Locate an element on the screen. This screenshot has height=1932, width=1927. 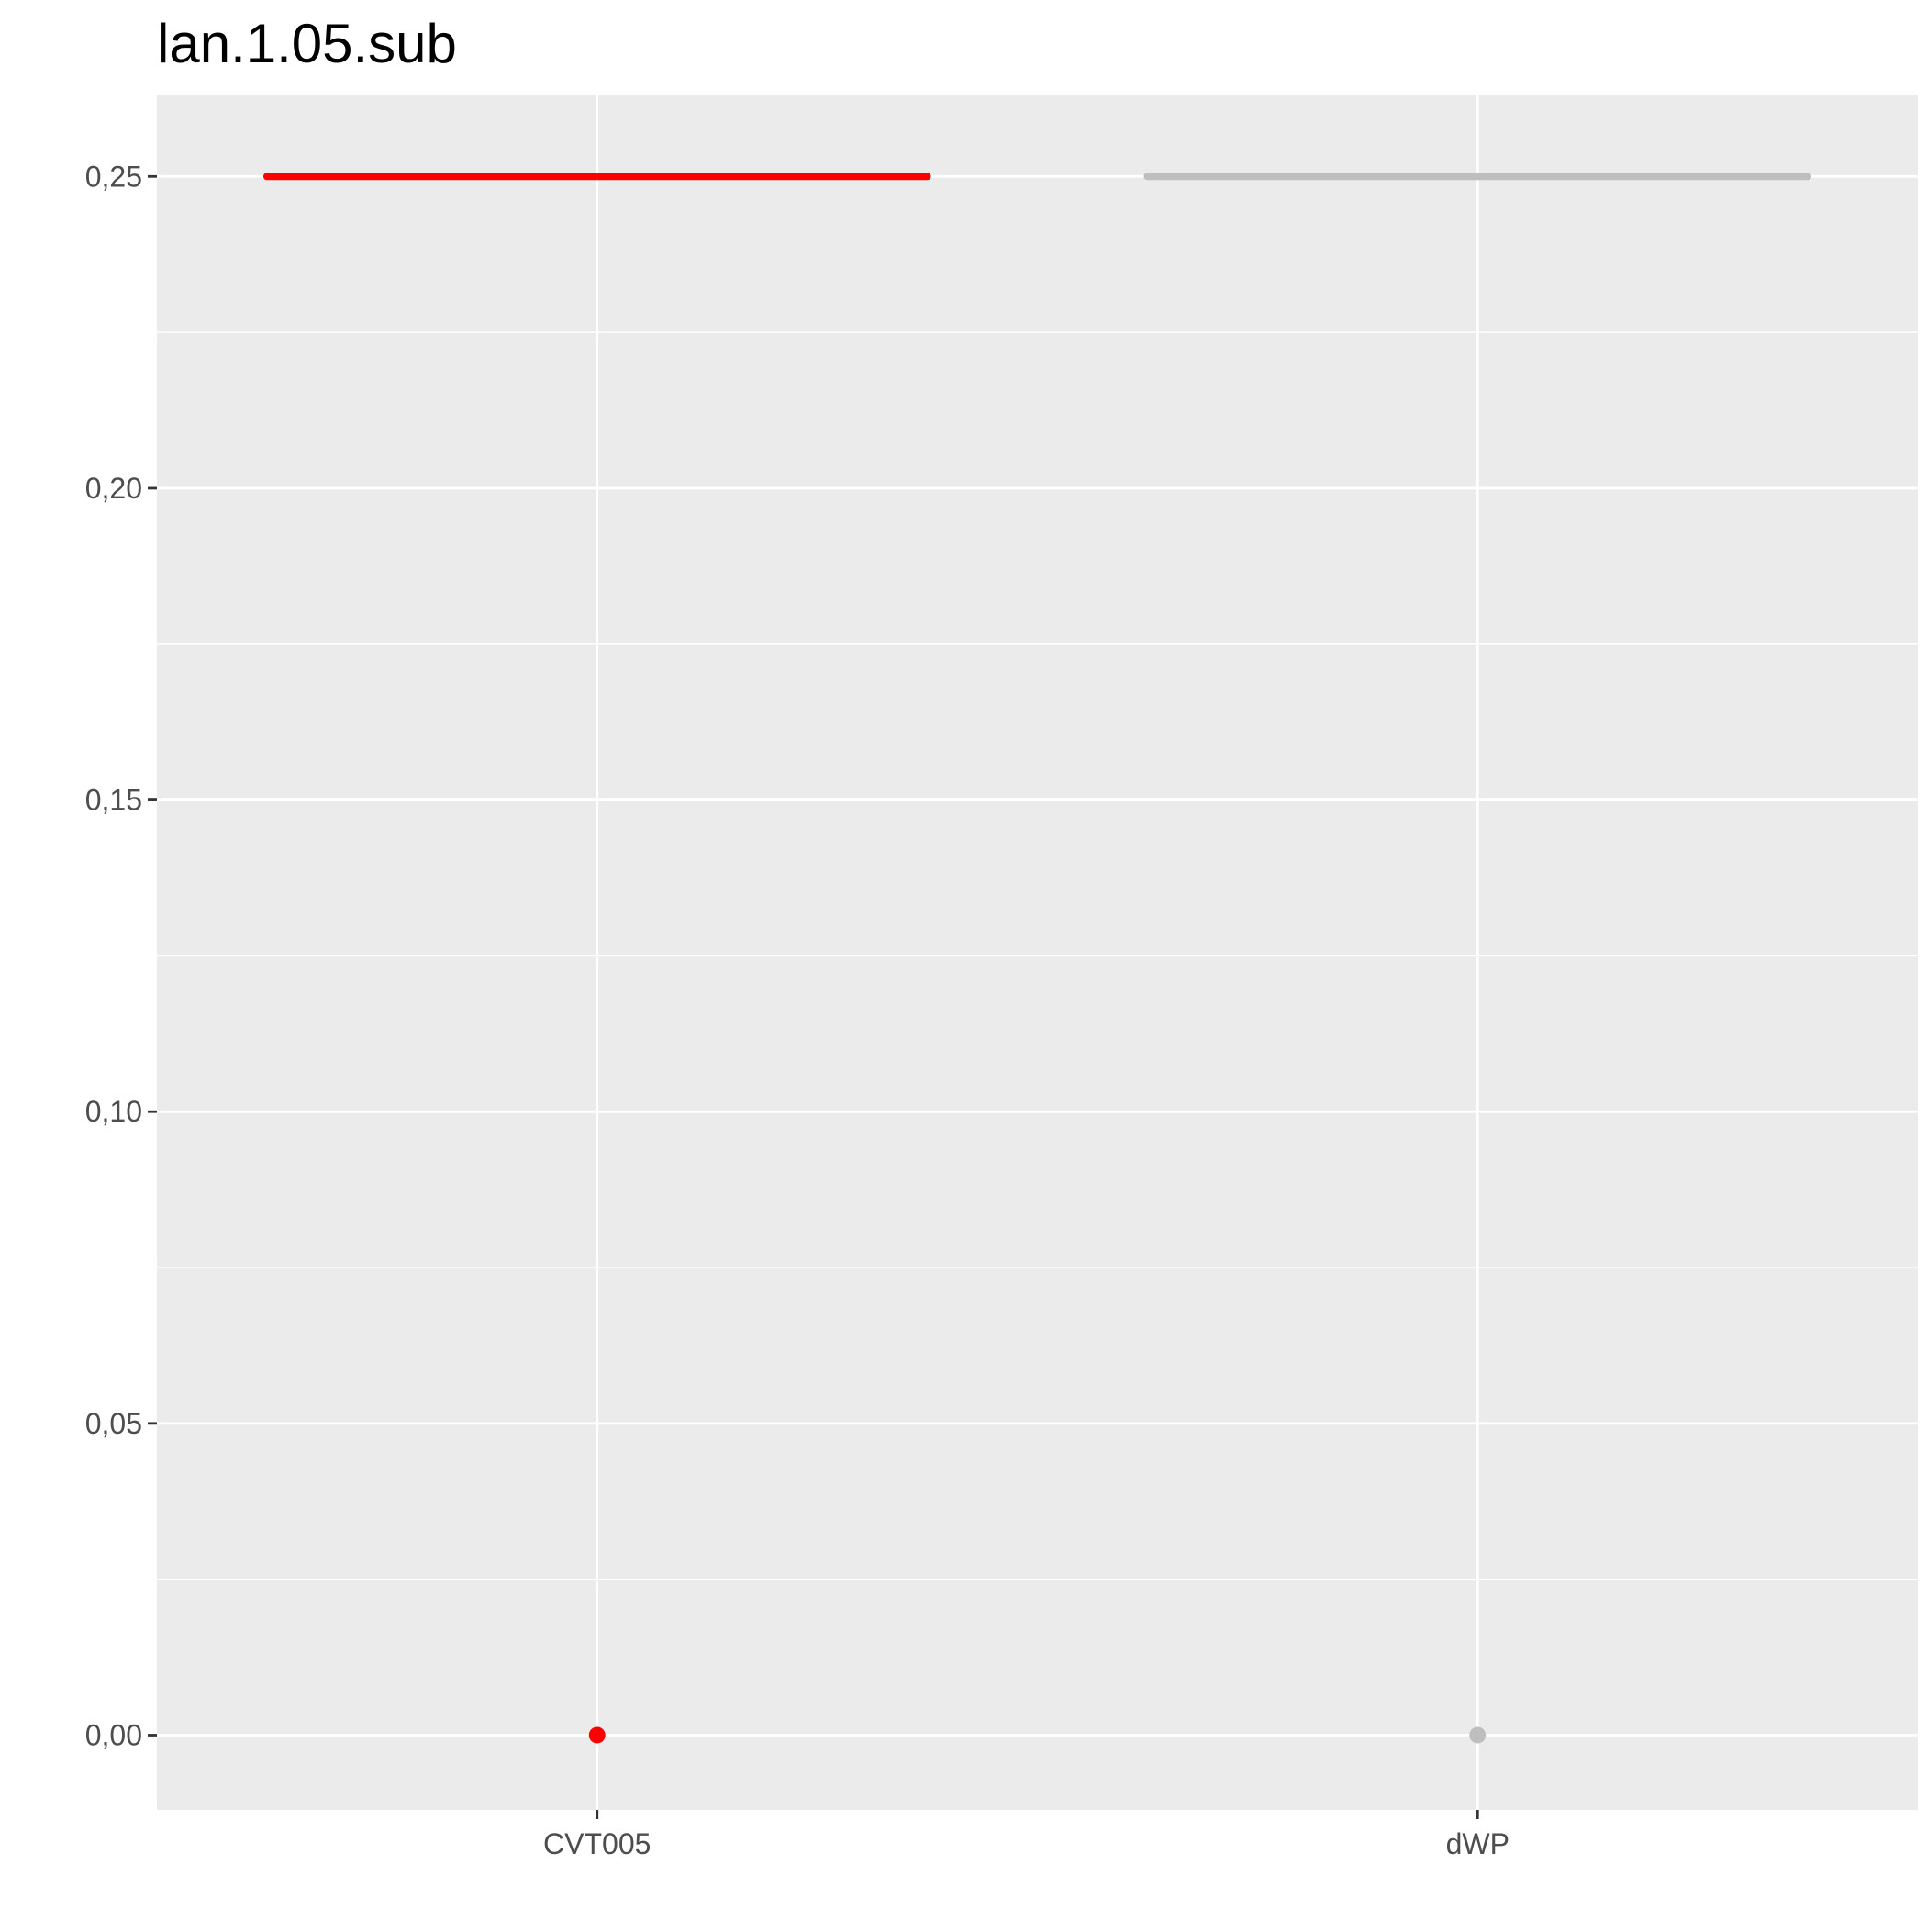
y-tick-label: 0,25 is located at coordinates (113, 176).